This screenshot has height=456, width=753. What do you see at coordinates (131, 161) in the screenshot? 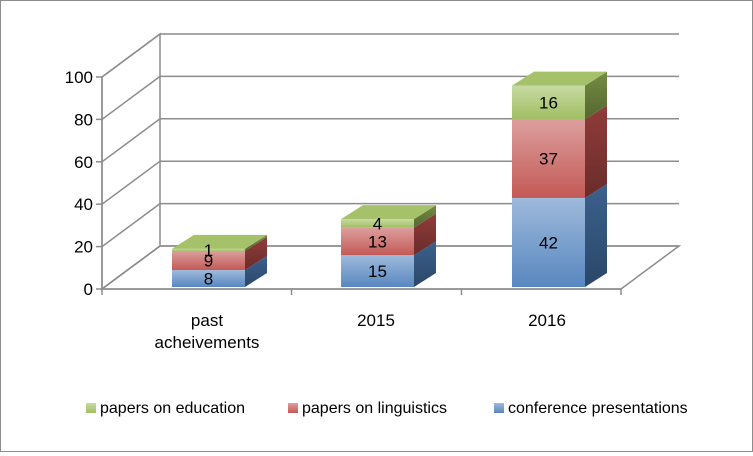
I see `back-side-wall` at bounding box center [131, 161].